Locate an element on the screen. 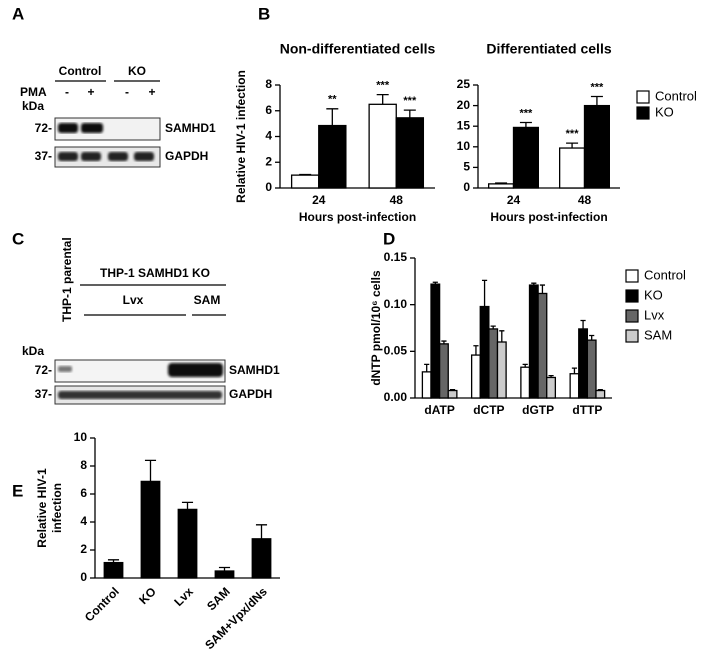 This screenshot has width=701, height=672. y-axis-label: infection is located at coordinates (57, 508).